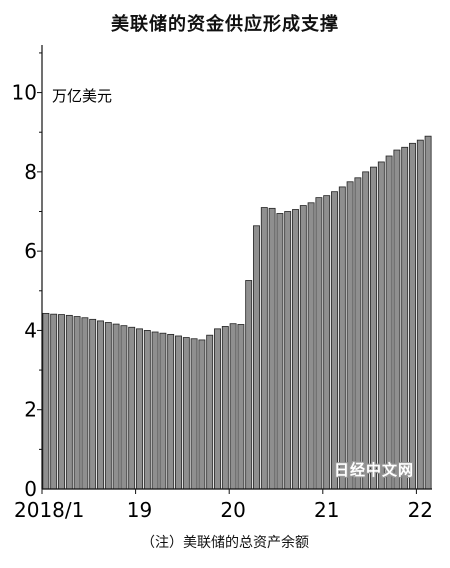 This screenshot has width=450, height=568. Describe the element at coordinates (373, 328) in the screenshot. I see `bar-2021/7` at that location.